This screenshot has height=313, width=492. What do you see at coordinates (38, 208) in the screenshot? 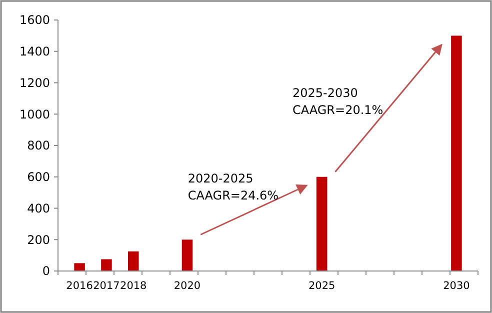
I see `y-tick-label: 400` at bounding box center [38, 208].